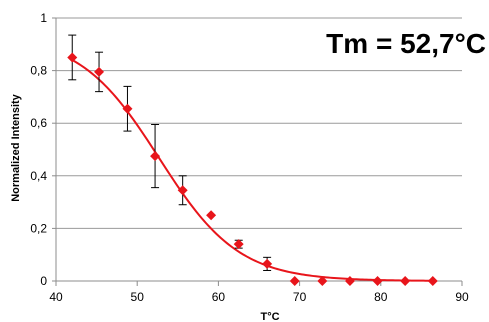 The width and height of the screenshot is (489, 322). What do you see at coordinates (43, 18) in the screenshot?
I see `y-tick-label: 1` at bounding box center [43, 18].